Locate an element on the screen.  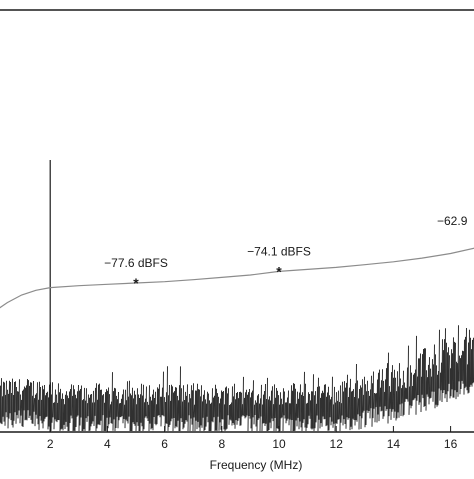
marker-group: * −77.6 dBFS * −74.1 dBFS −62.9 is located at coordinates (286, 252).